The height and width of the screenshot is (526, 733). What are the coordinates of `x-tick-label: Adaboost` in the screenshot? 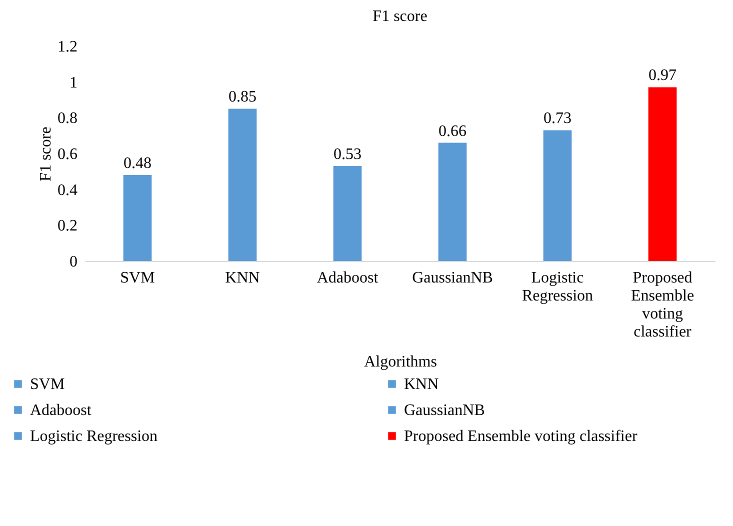 It's located at (347, 278).